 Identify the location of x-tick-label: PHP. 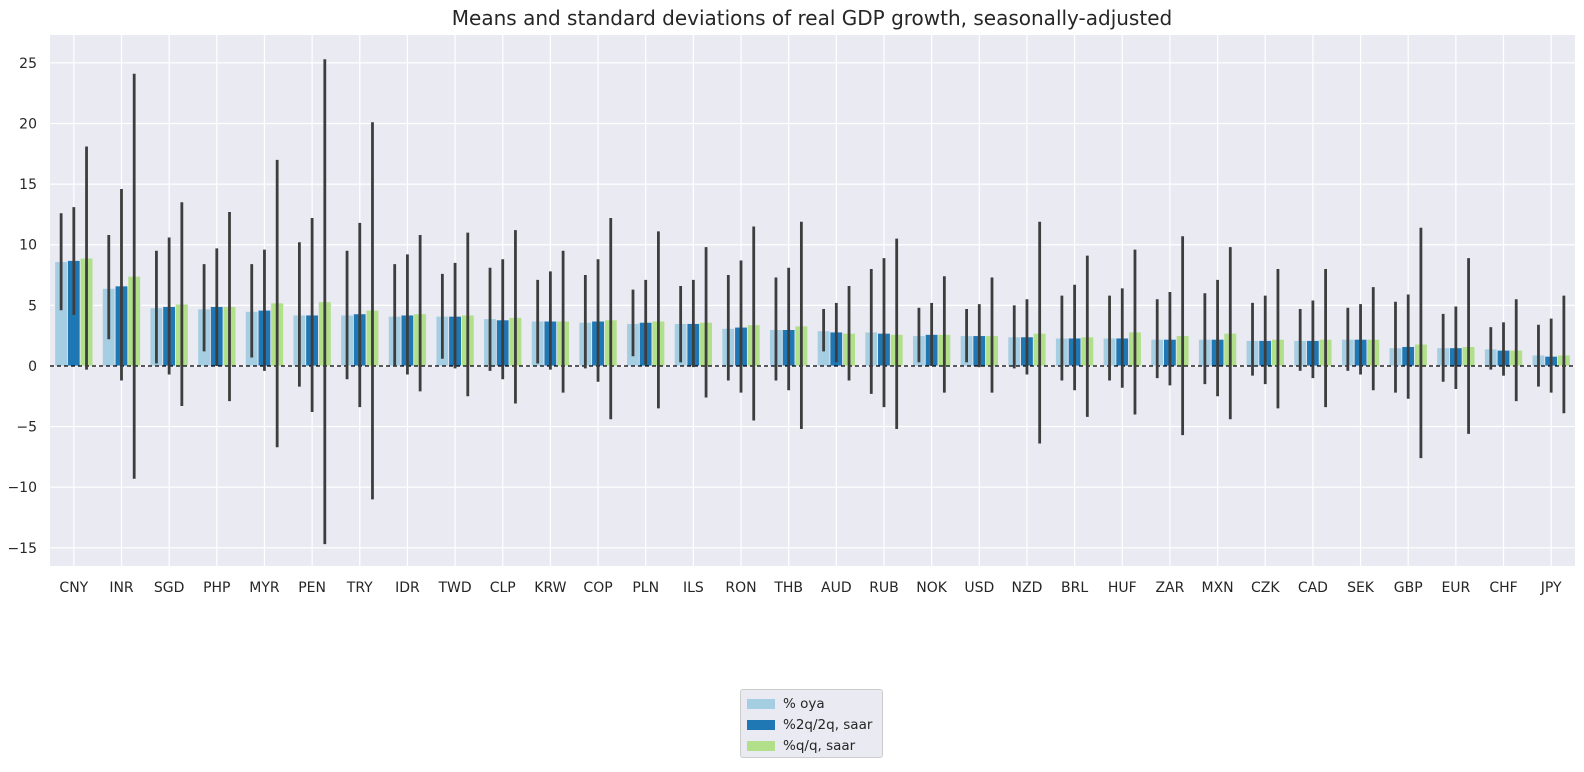
(216, 588).